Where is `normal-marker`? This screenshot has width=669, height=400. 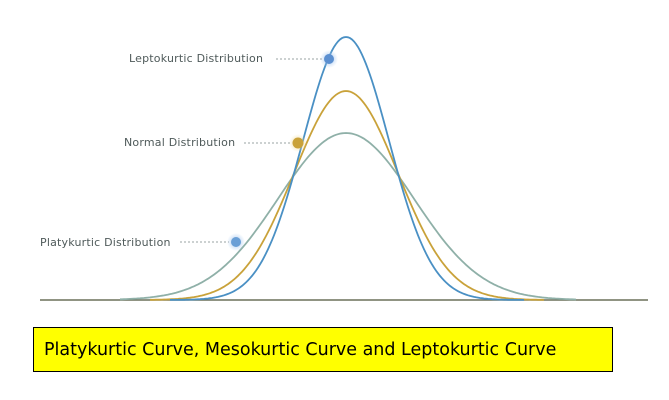
normal-marker is located at coordinates (298, 143).